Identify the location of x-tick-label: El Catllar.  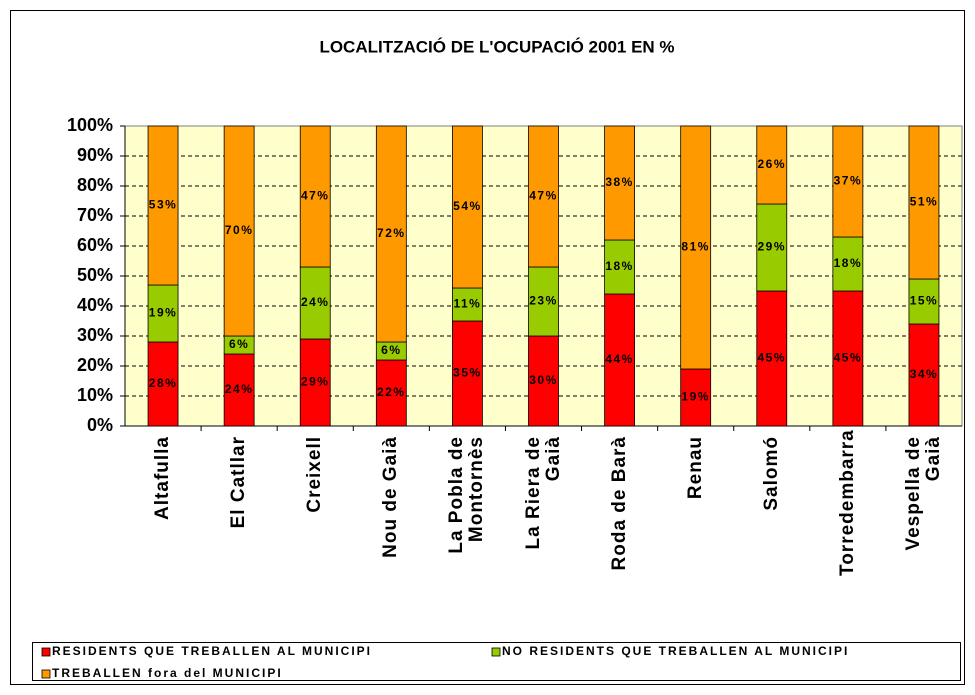
(239, 482).